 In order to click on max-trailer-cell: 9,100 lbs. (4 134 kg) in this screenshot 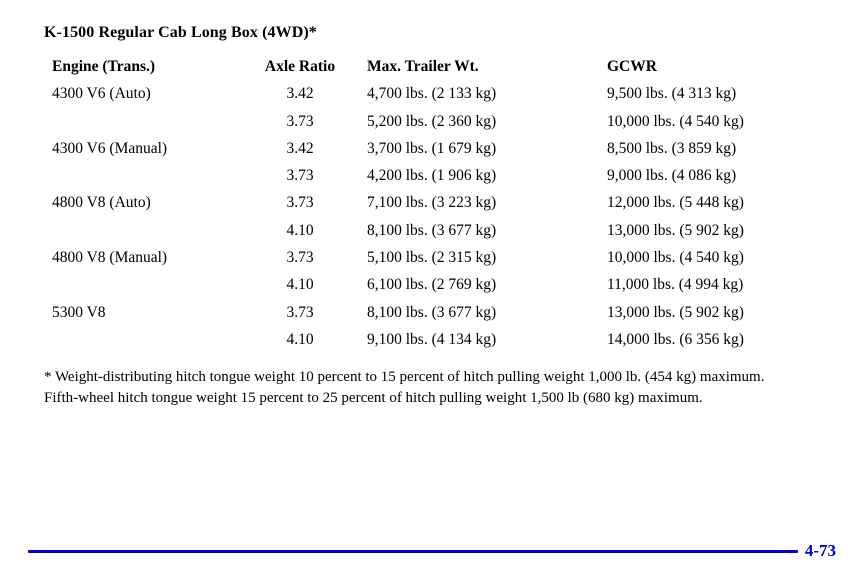, I will do `click(432, 339)`.